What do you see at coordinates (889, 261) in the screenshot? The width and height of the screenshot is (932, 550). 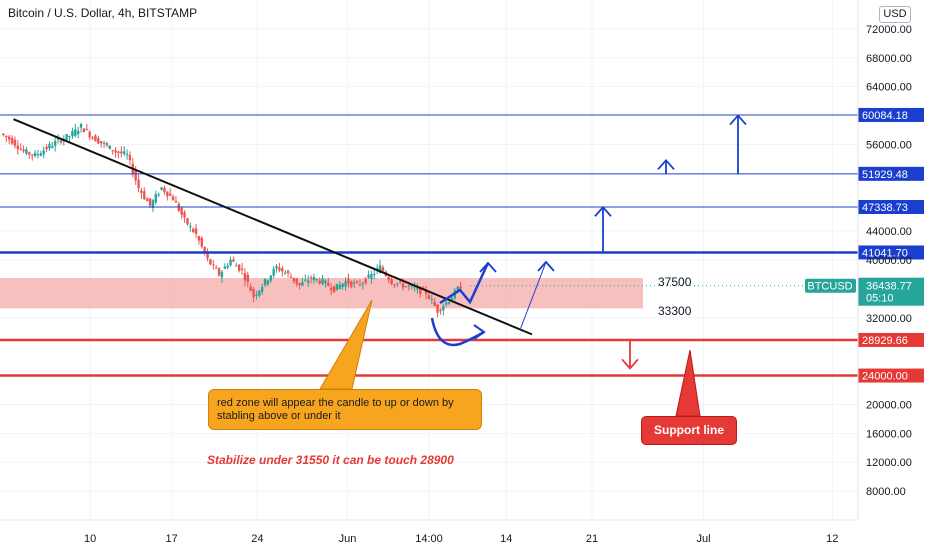 I see `y-tick-label: 40000.00` at bounding box center [889, 261].